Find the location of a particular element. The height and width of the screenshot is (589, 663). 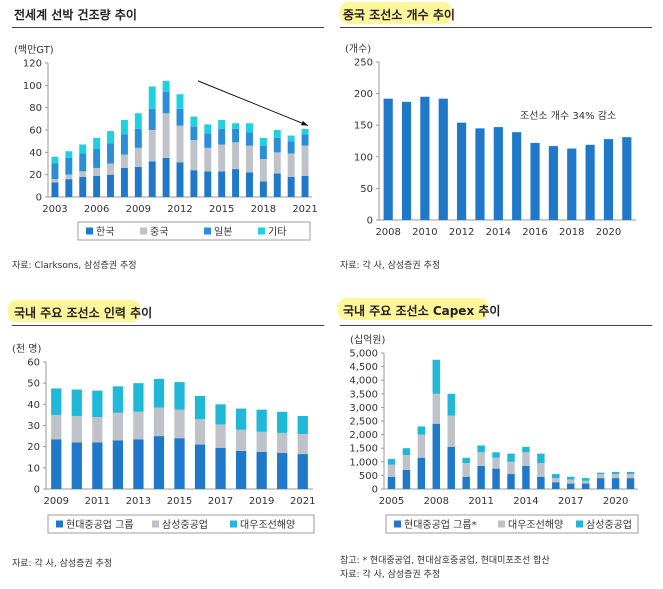

chart4-bar-현대중공업 그룹-2005 is located at coordinates (391, 482).